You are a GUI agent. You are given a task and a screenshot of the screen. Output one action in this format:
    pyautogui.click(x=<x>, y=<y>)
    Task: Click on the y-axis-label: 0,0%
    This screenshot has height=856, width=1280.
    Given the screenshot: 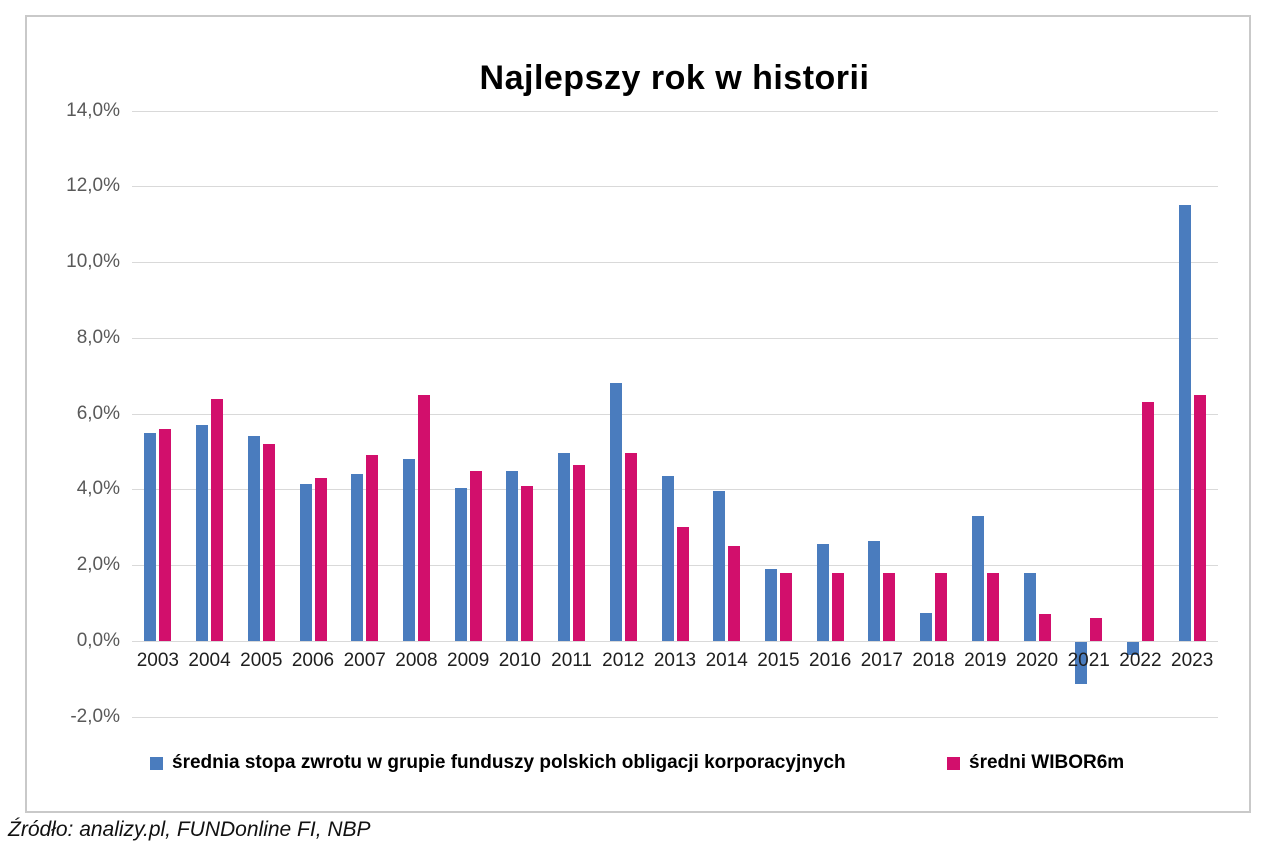 What is the action you would take?
    pyautogui.click(x=98, y=640)
    